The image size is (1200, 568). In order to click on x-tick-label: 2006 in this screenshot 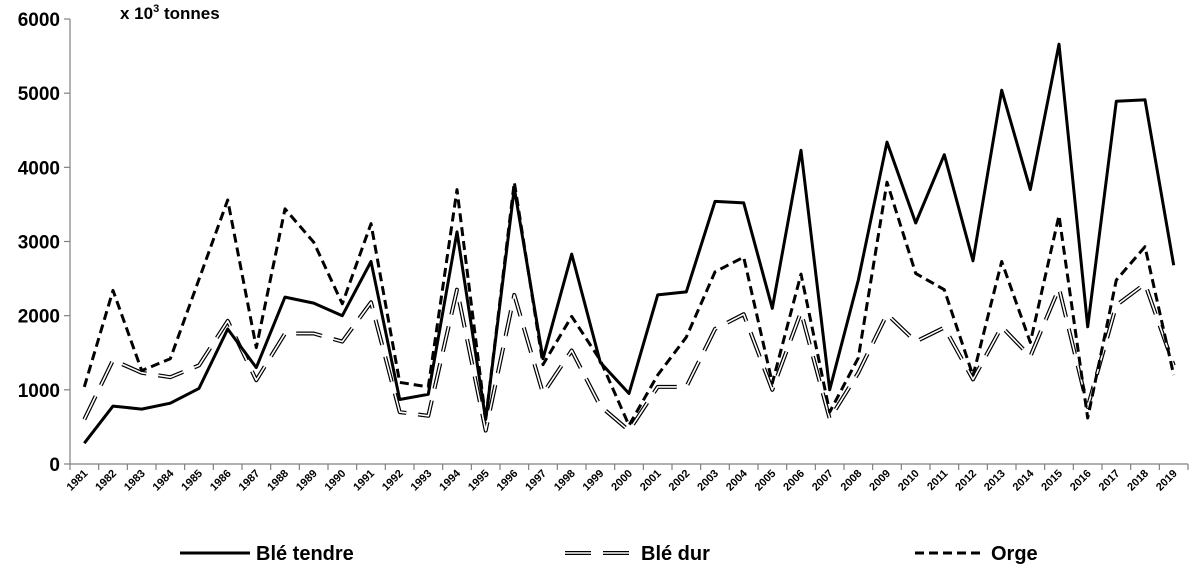, I will do `click(794, 481)`.